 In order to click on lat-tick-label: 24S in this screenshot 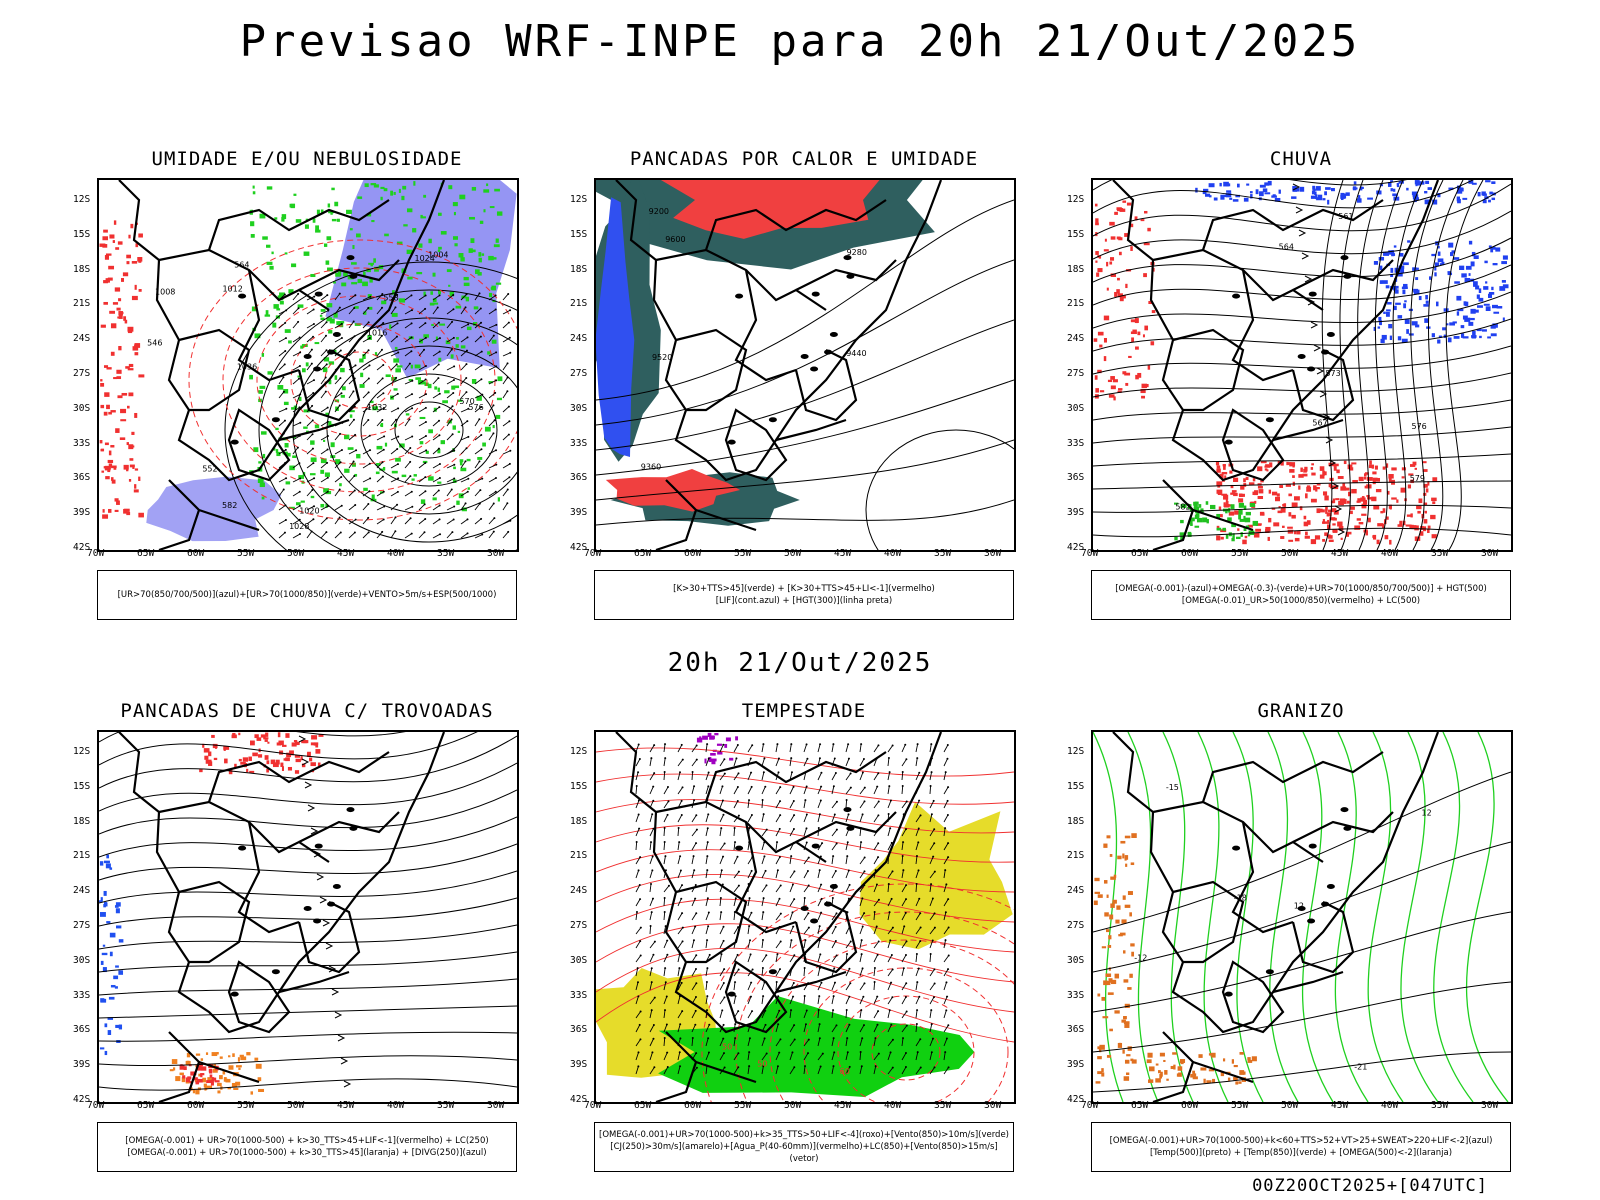, I will do `click(82, 891)`.